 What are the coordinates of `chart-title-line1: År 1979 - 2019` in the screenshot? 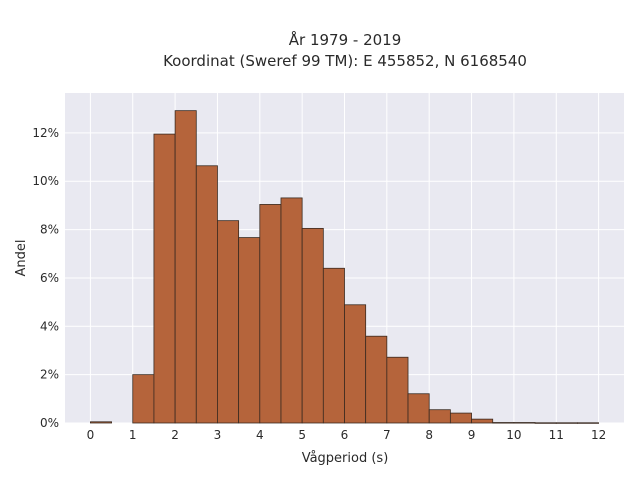 It's located at (345, 39).